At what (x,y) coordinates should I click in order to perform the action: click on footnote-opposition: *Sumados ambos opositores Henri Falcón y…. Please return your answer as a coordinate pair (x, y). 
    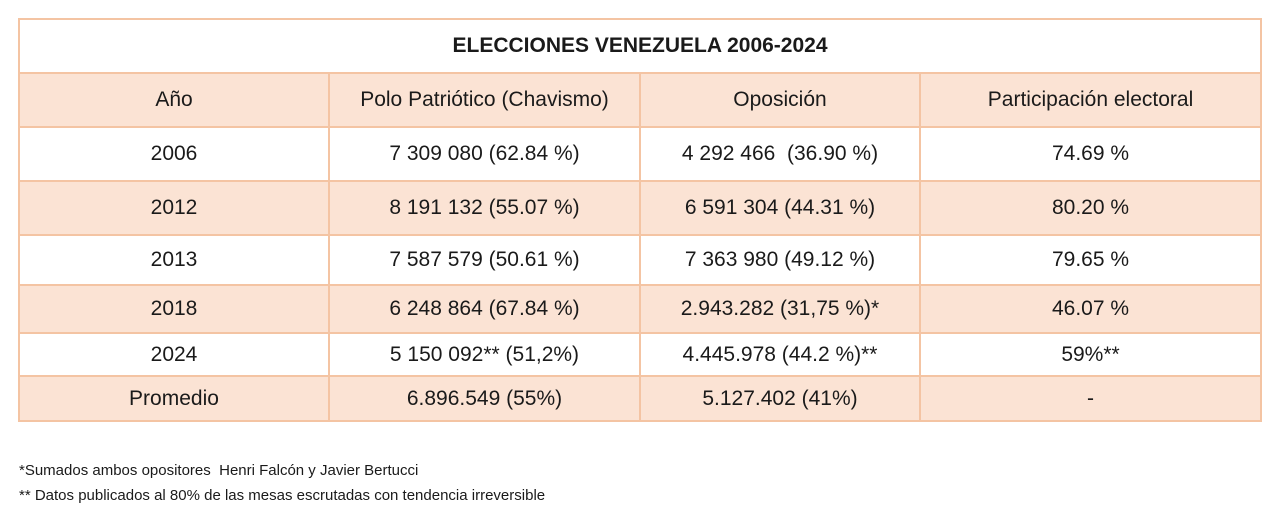
    Looking at the image, I should click on (219, 470).